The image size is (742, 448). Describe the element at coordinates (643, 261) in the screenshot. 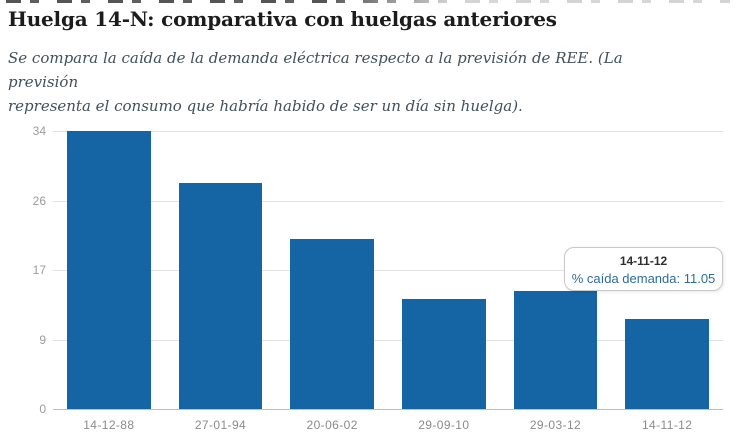

I see `tooltip-title: 14-11-12` at that location.